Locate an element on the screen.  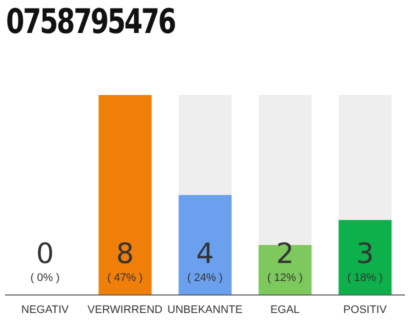
data-label: 8 is located at coordinates (125, 253).